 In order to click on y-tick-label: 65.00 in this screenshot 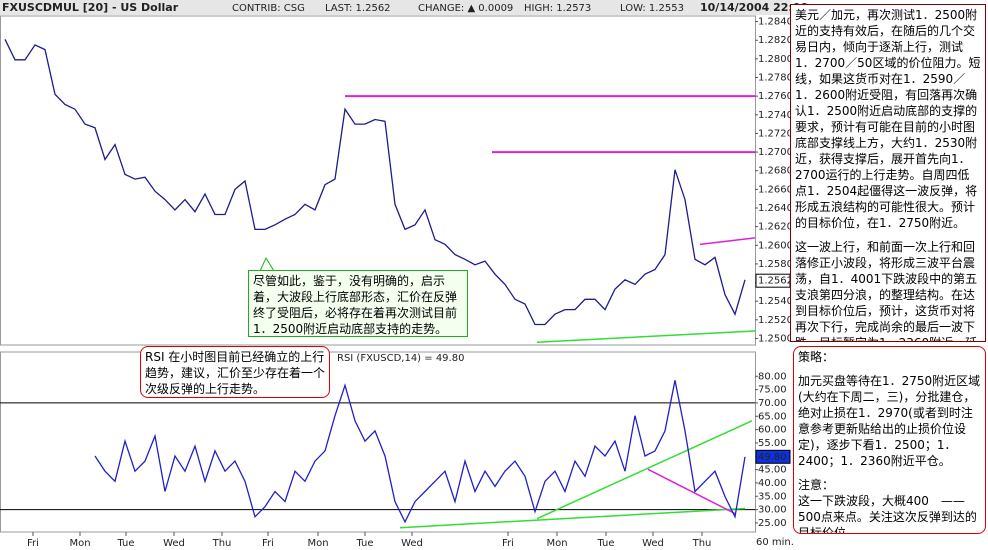, I will do `click(772, 416)`.